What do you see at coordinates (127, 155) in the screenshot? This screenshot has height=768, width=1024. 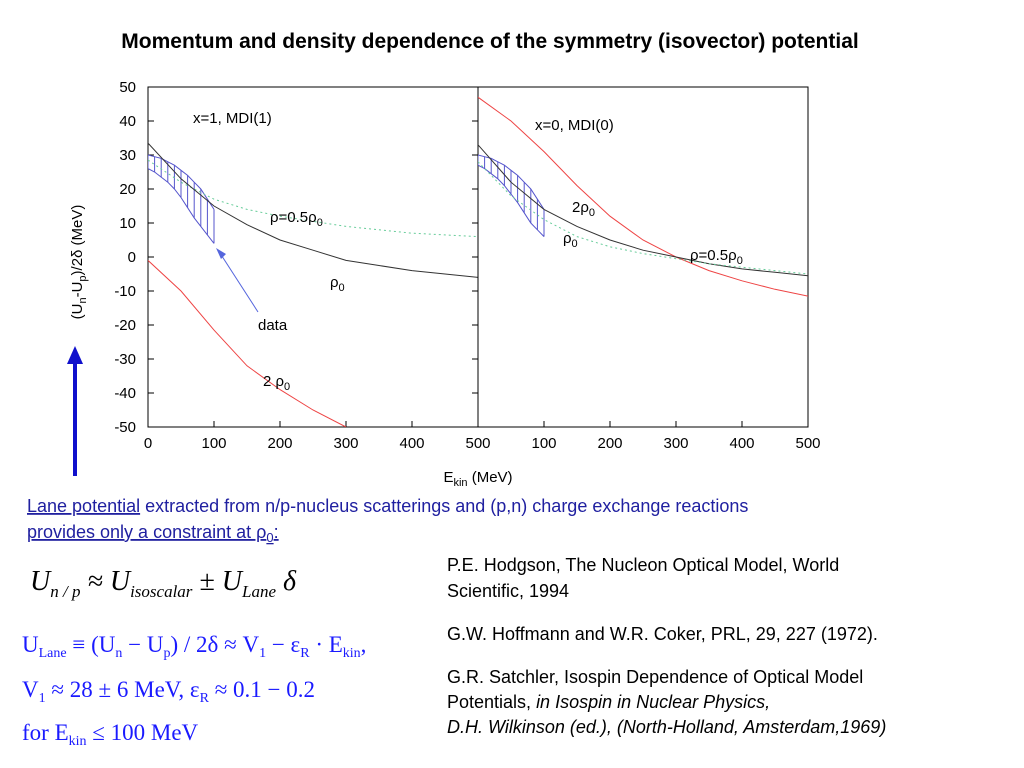 I see `y-tick-label: 30` at bounding box center [127, 155].